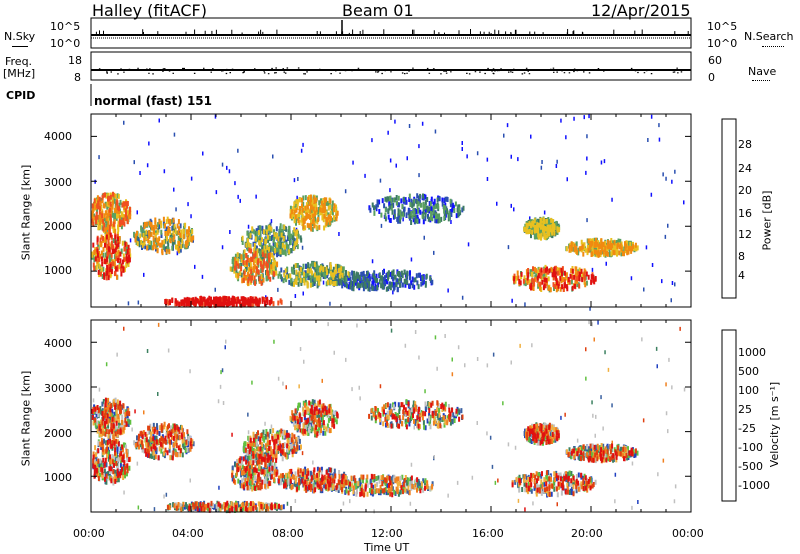  What do you see at coordinates (745, 234) in the screenshot?
I see `power-cbar-tick-12: 12` at bounding box center [745, 234].